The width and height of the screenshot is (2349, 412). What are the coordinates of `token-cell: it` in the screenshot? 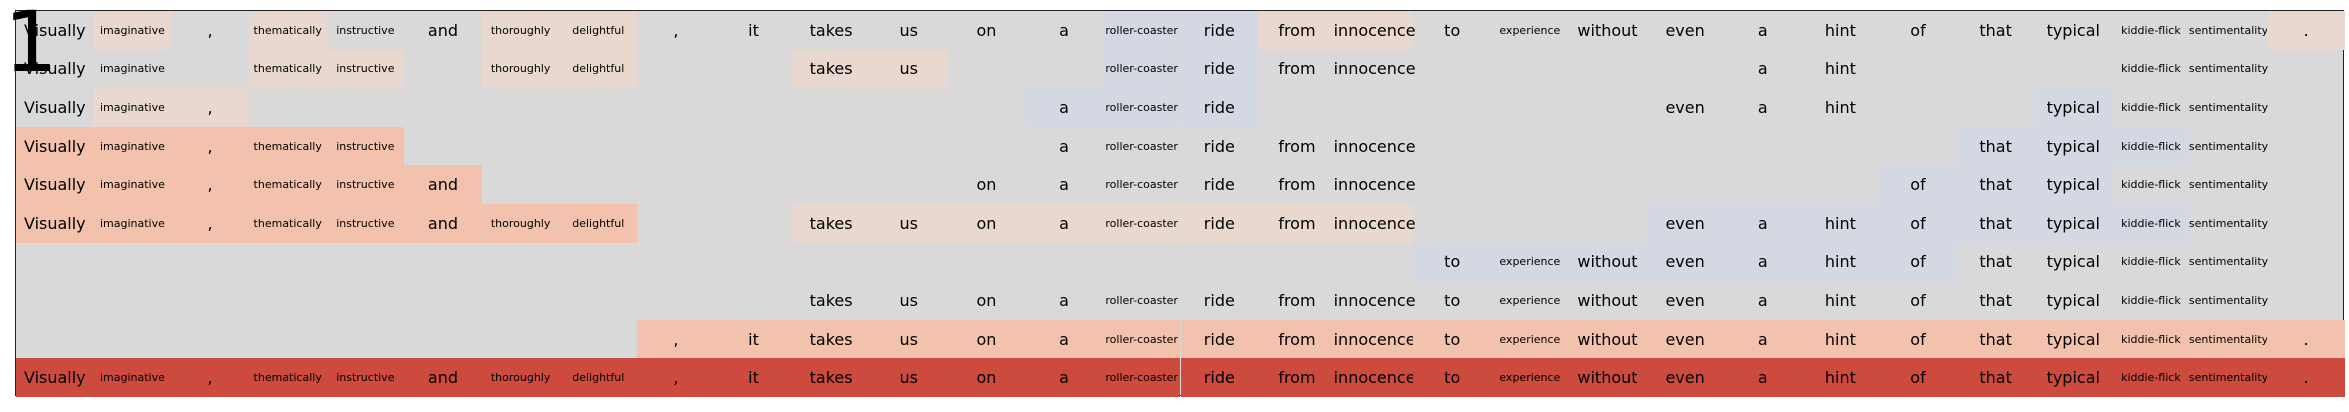 It's located at (753, 377).